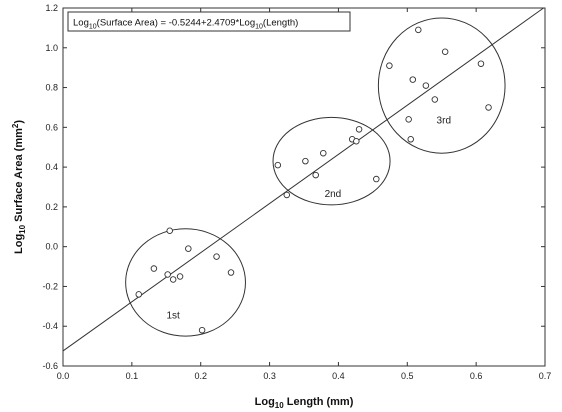 Image resolution: width=562 pixels, height=412 pixels. Describe the element at coordinates (333, 194) in the screenshot. I see `cluster-label-2nd: 2nd` at that location.